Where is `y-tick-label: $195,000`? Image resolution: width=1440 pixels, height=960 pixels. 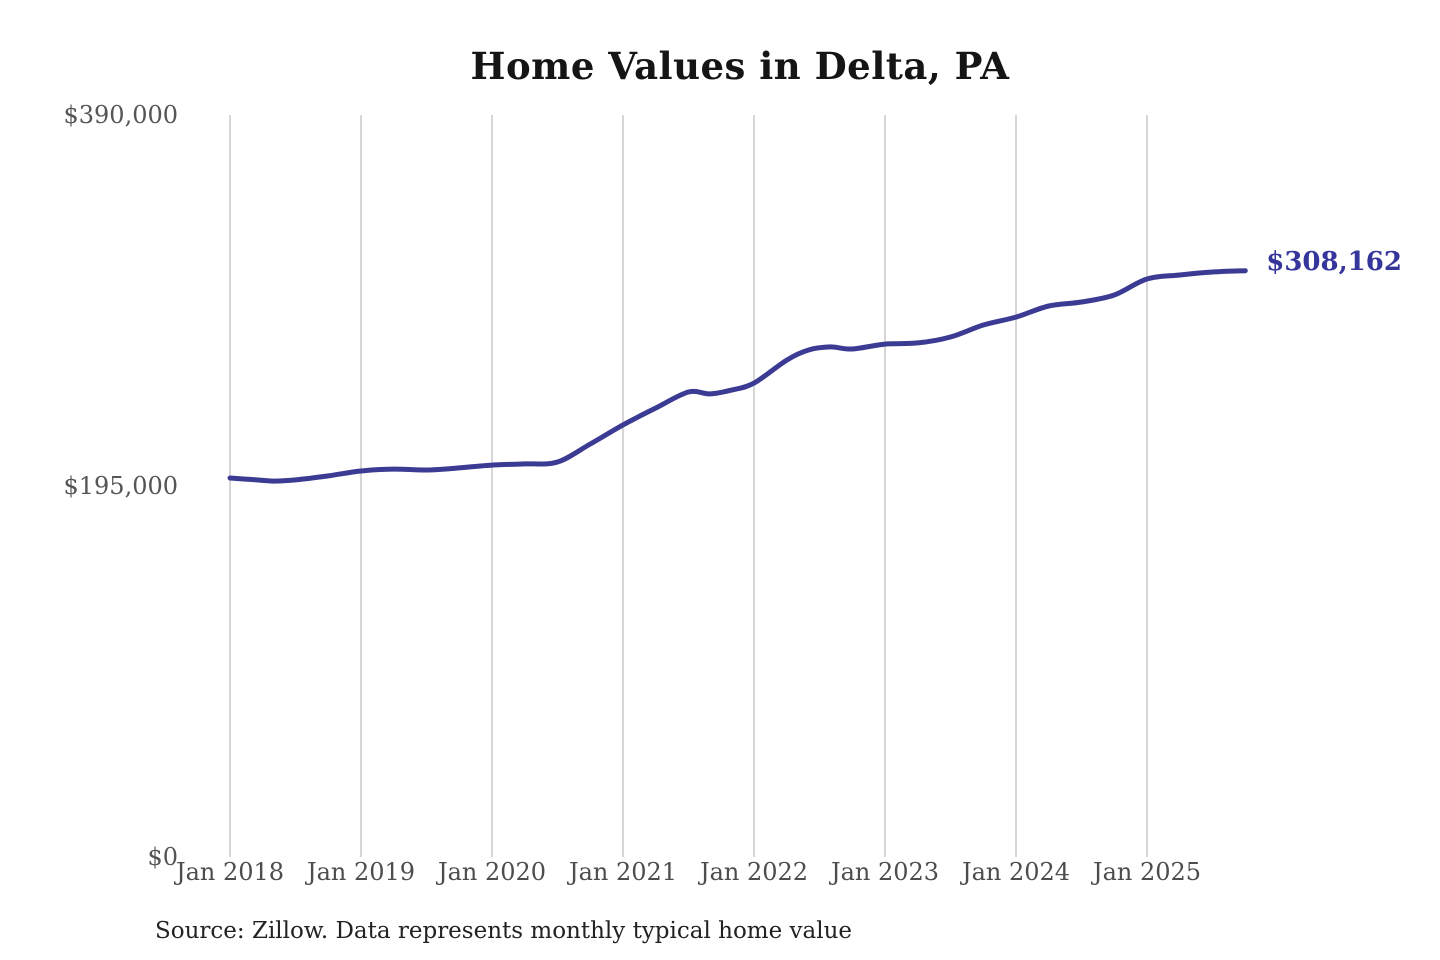
y-tick-label: $195,000 is located at coordinates (120, 486).